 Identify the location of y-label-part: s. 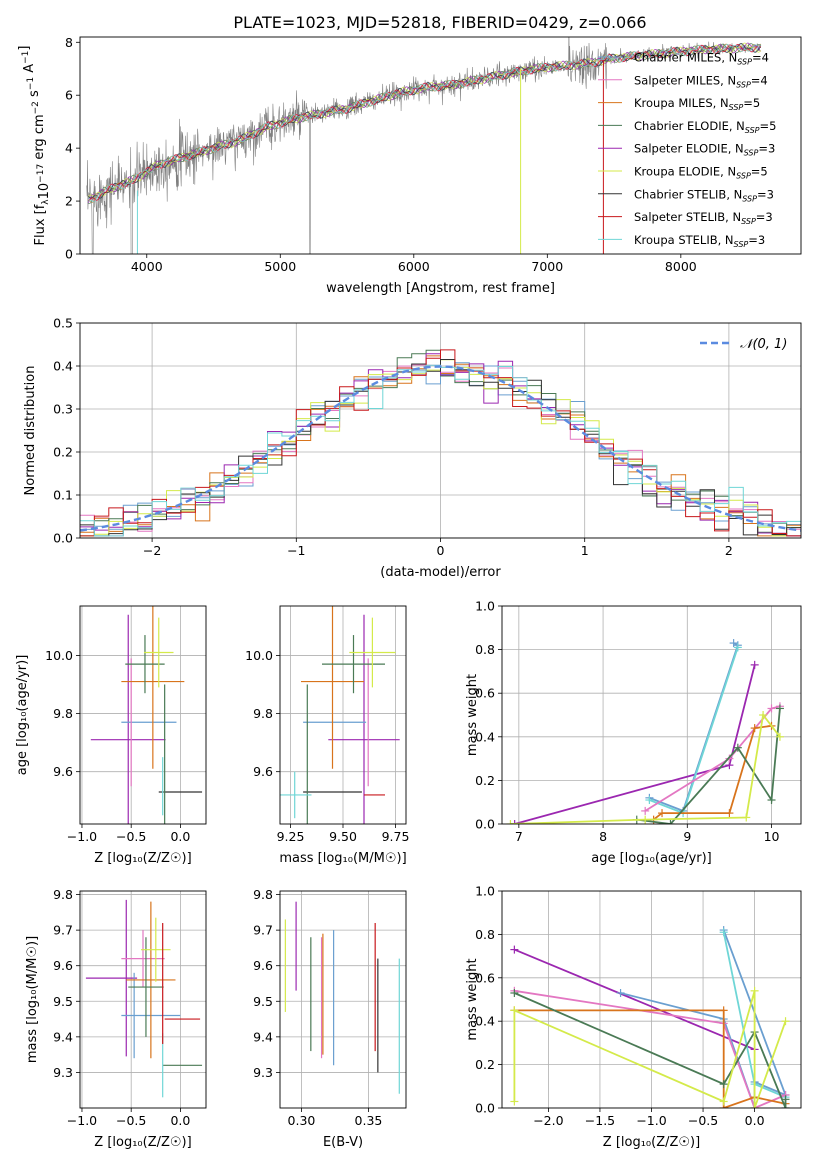
(34, 95).